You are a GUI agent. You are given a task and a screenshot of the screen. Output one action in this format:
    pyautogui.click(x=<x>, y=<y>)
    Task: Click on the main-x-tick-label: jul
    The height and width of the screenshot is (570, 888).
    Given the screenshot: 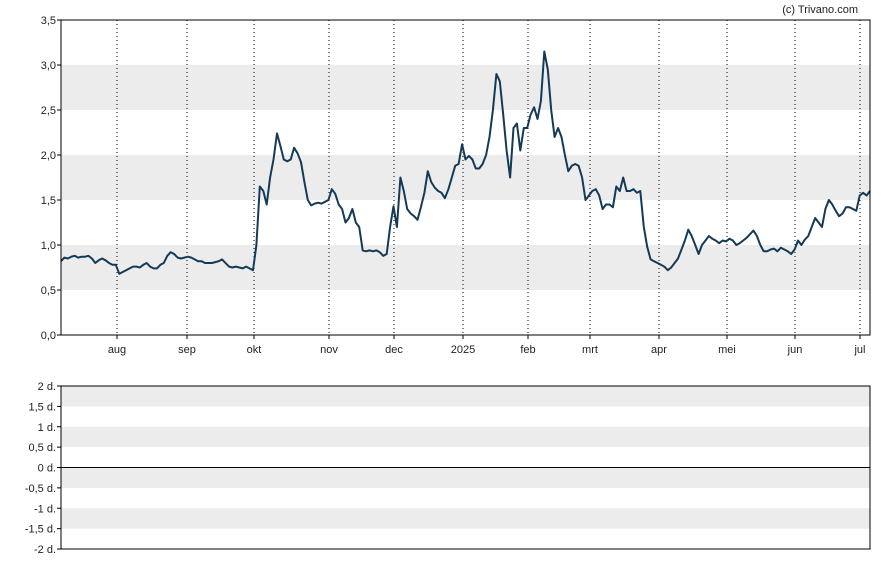 What is the action you would take?
    pyautogui.click(x=859, y=350)
    